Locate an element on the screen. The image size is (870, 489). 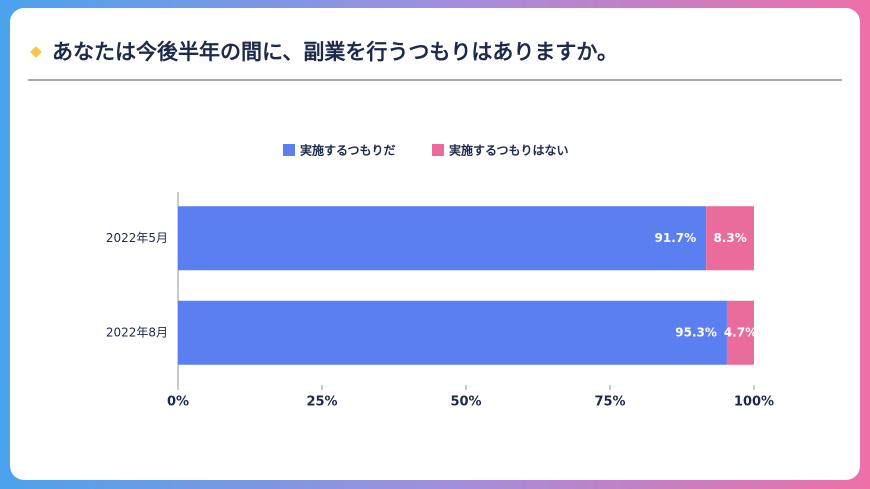
value-label: 8.3% is located at coordinates (729, 238).